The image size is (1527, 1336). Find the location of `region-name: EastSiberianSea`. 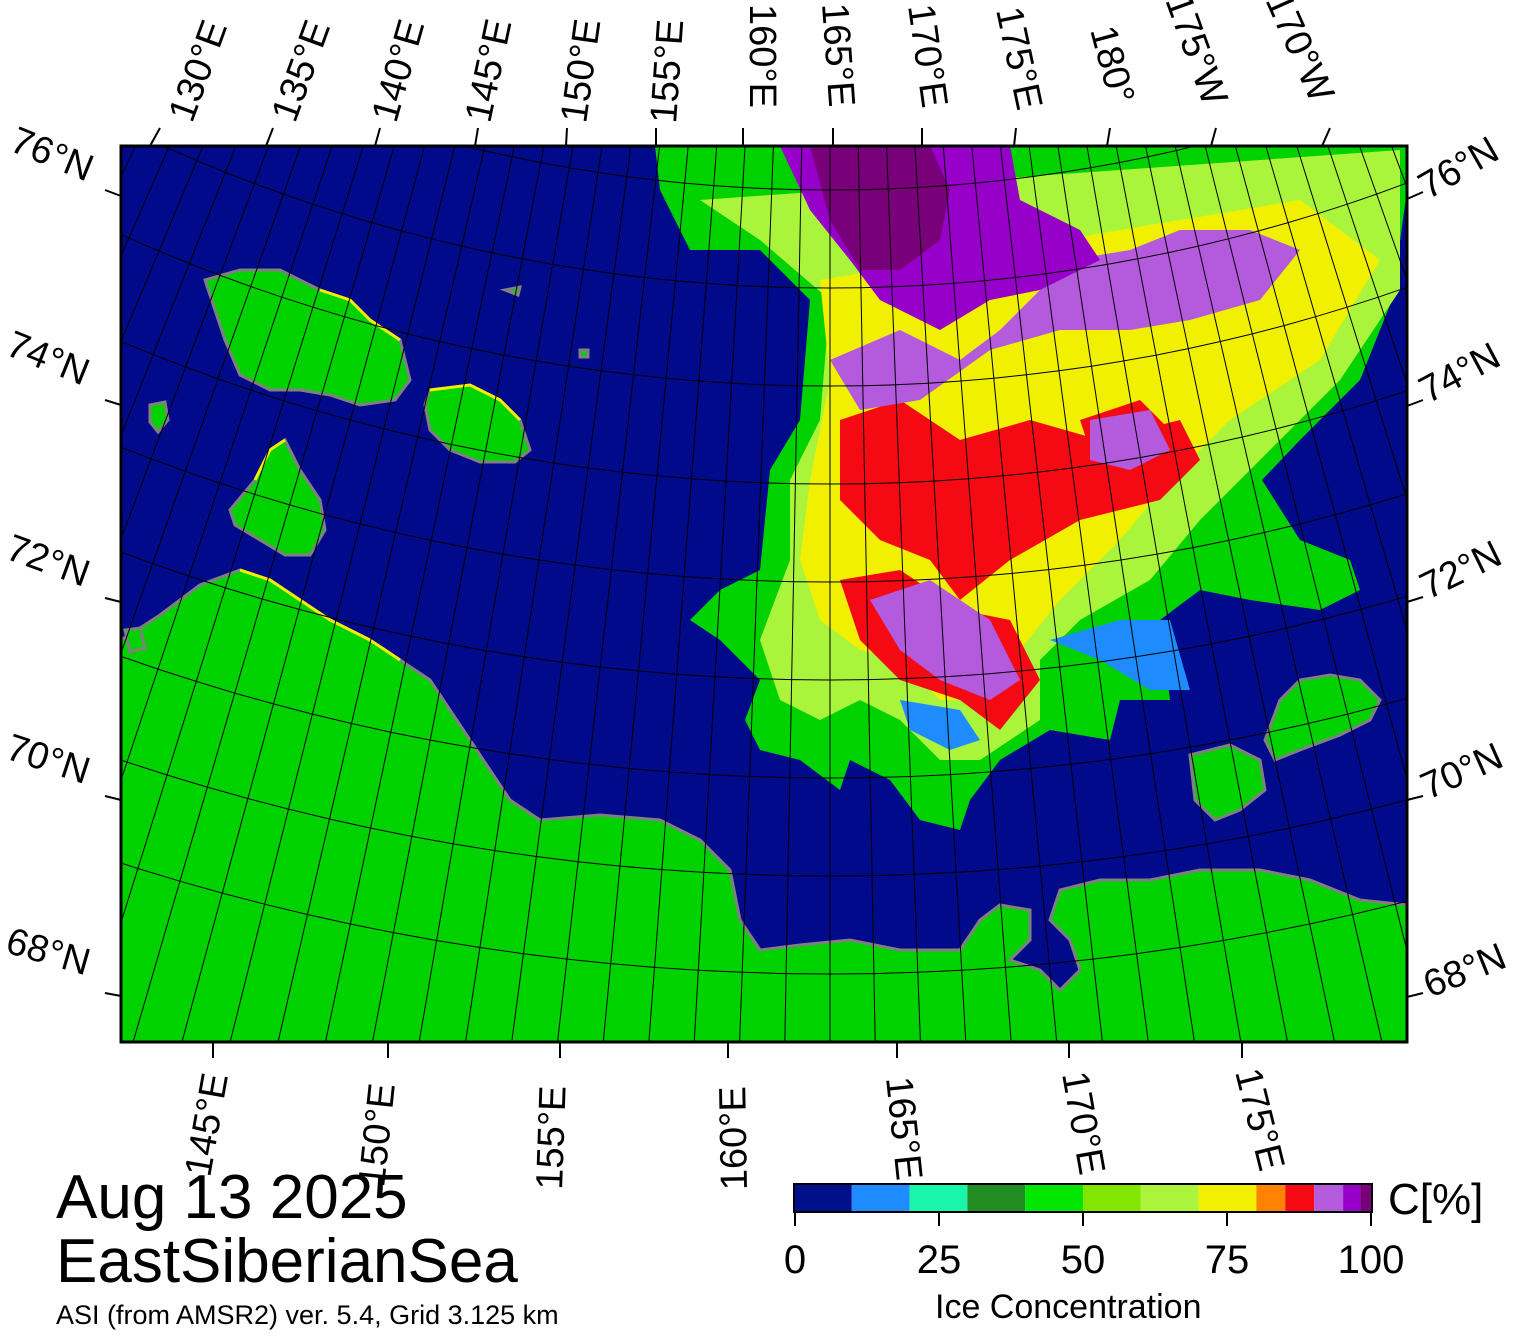

region-name: EastSiberianSea is located at coordinates (287, 1261).